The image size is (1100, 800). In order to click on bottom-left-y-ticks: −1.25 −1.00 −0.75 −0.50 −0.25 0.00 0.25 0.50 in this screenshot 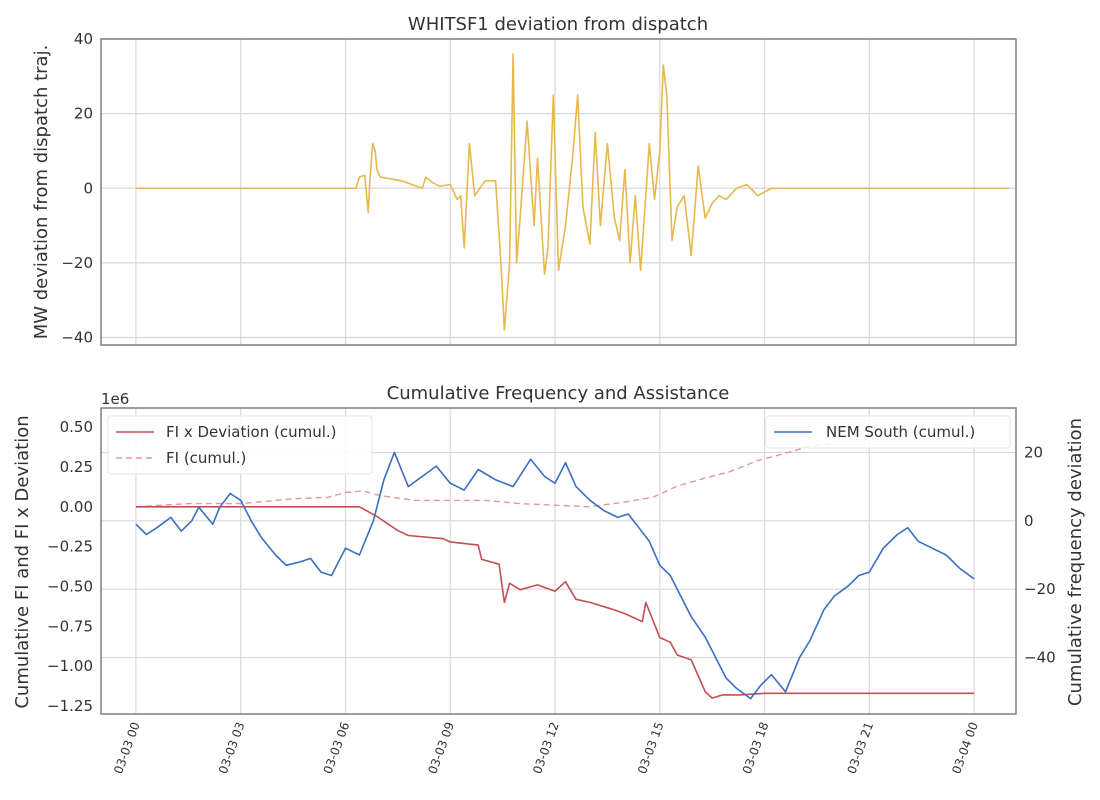, I will do `click(70, 566)`.